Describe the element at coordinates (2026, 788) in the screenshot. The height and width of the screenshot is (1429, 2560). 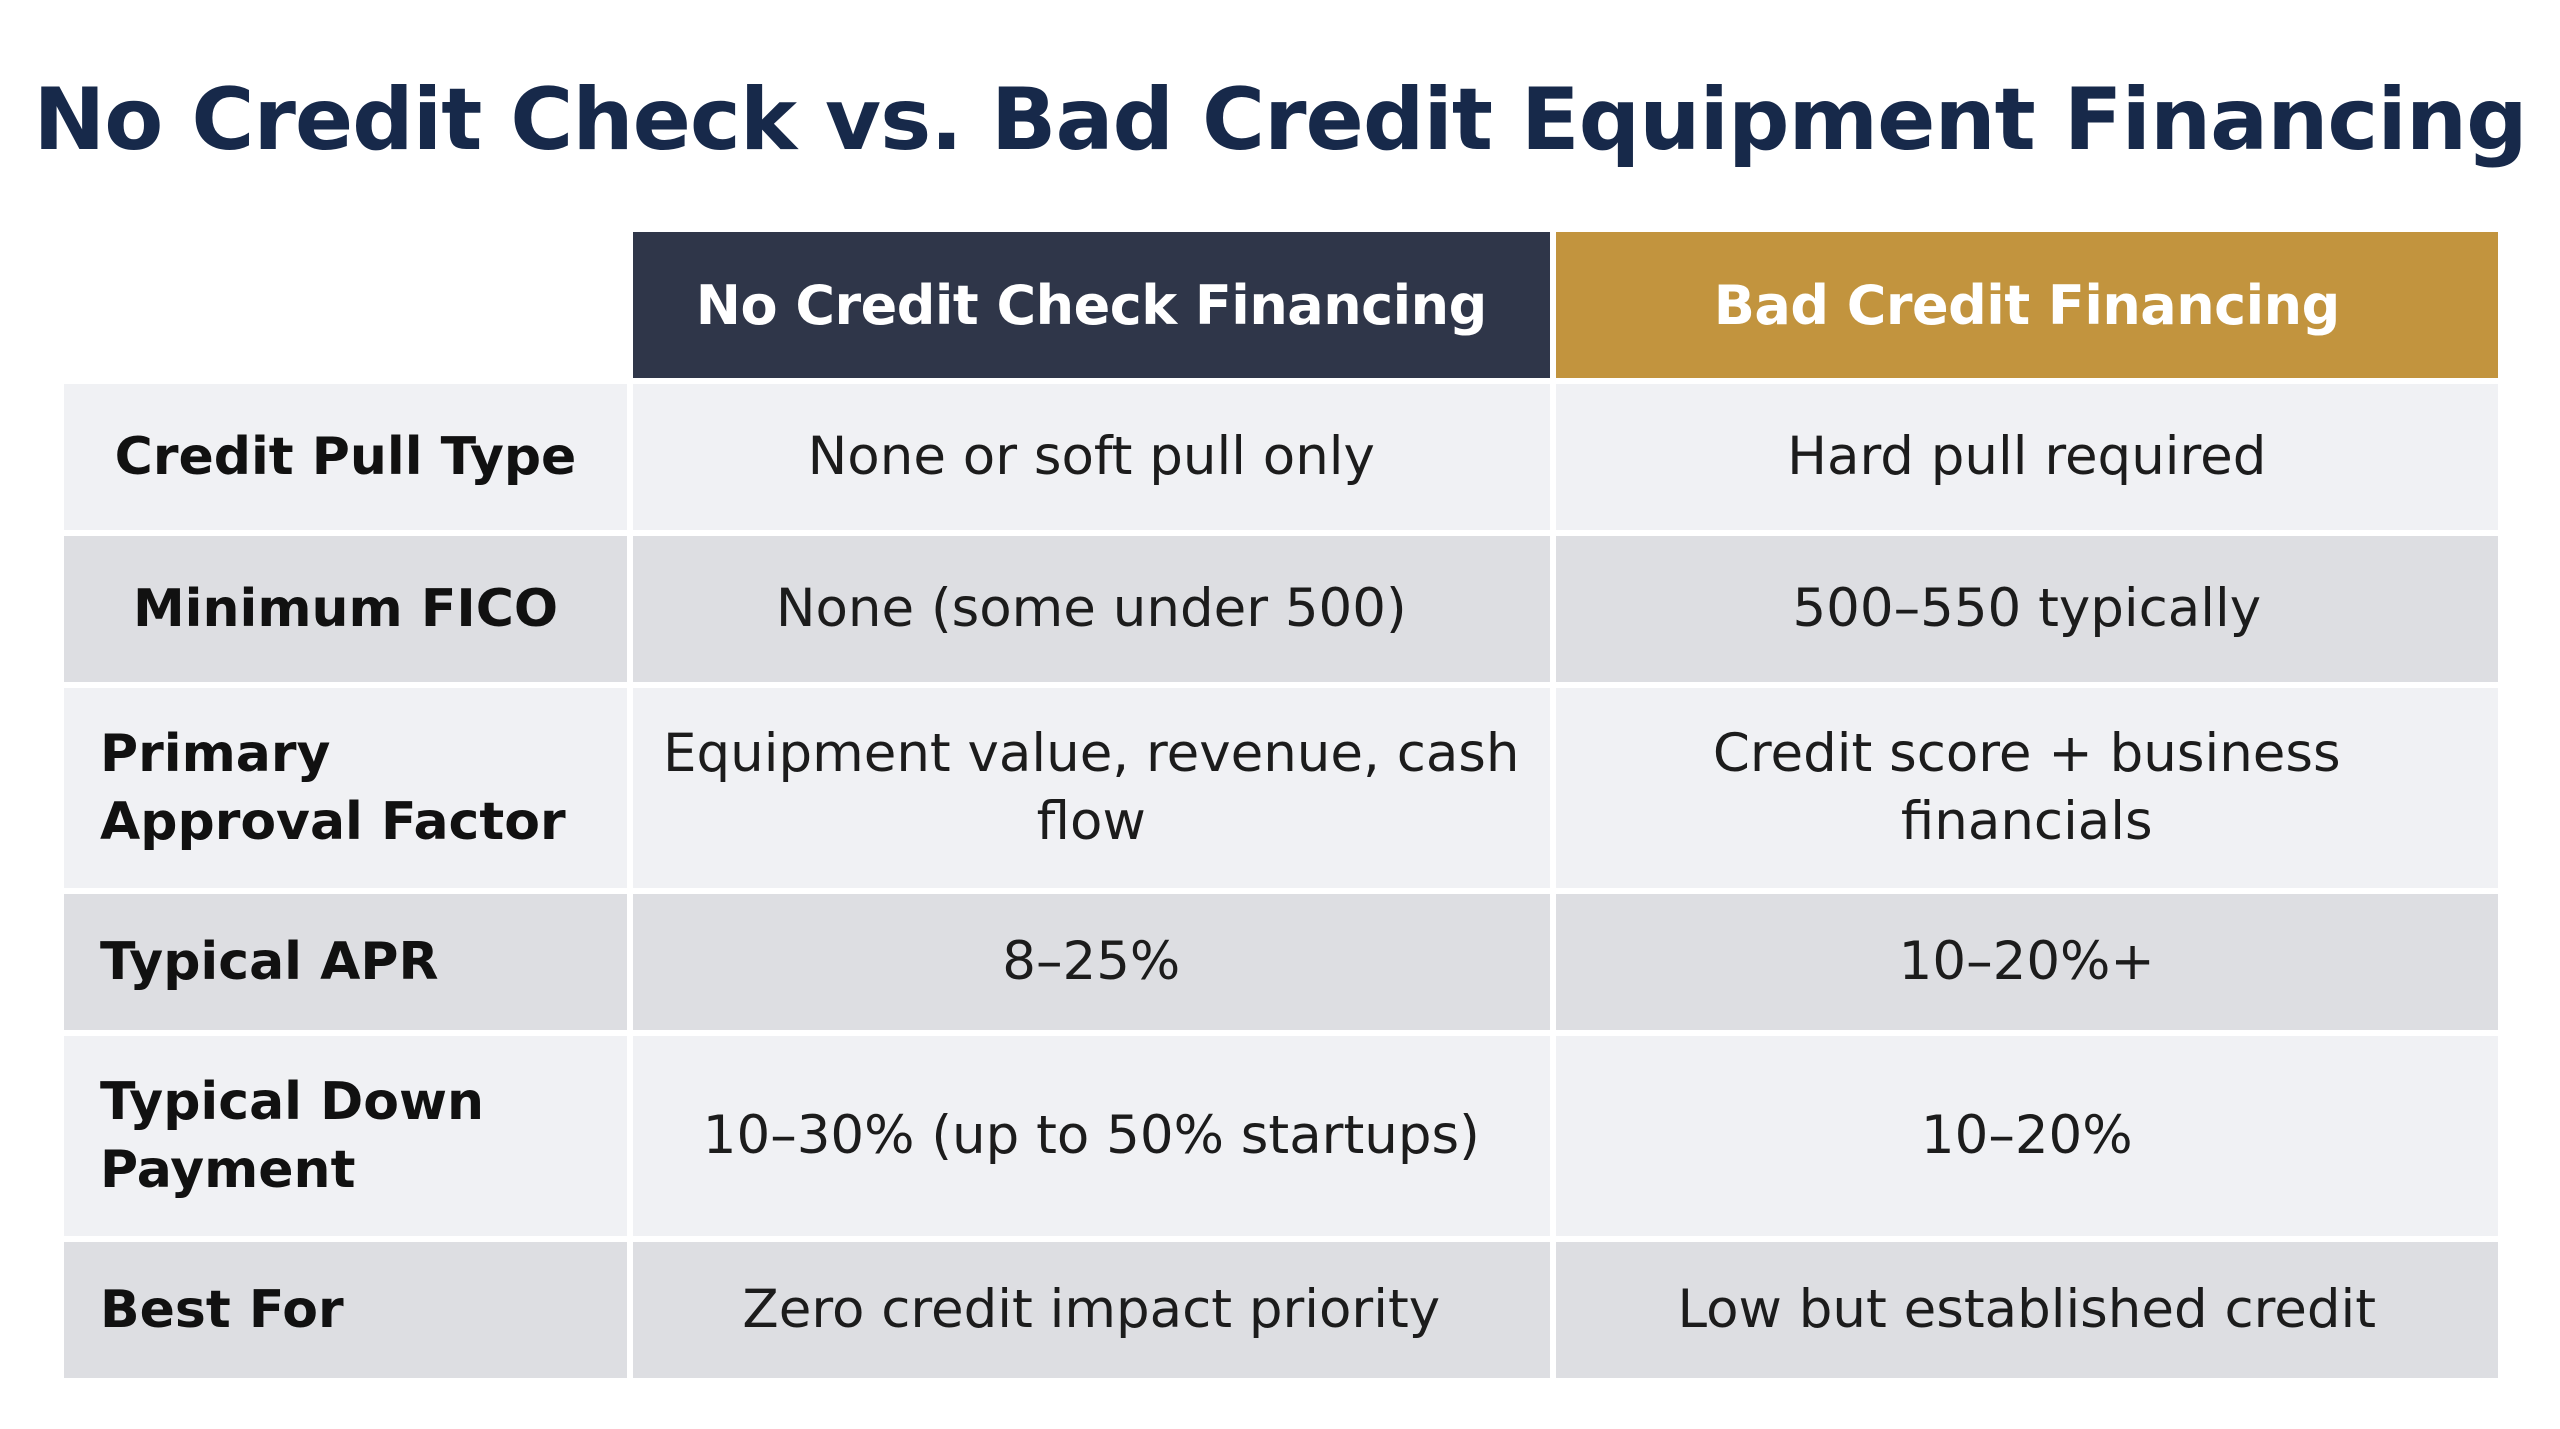
I see `cell-bad-credit: Credit score + business financials` at that location.